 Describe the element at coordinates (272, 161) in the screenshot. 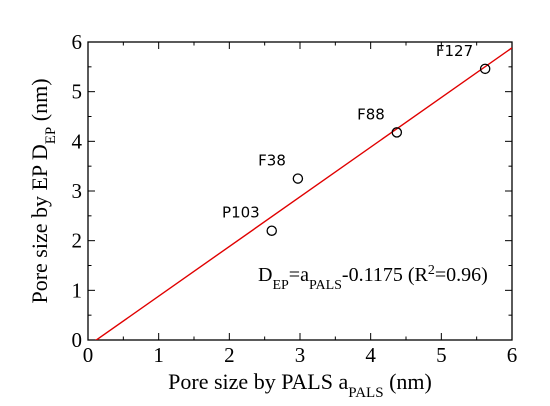

I see `data-point-label: F38` at that location.